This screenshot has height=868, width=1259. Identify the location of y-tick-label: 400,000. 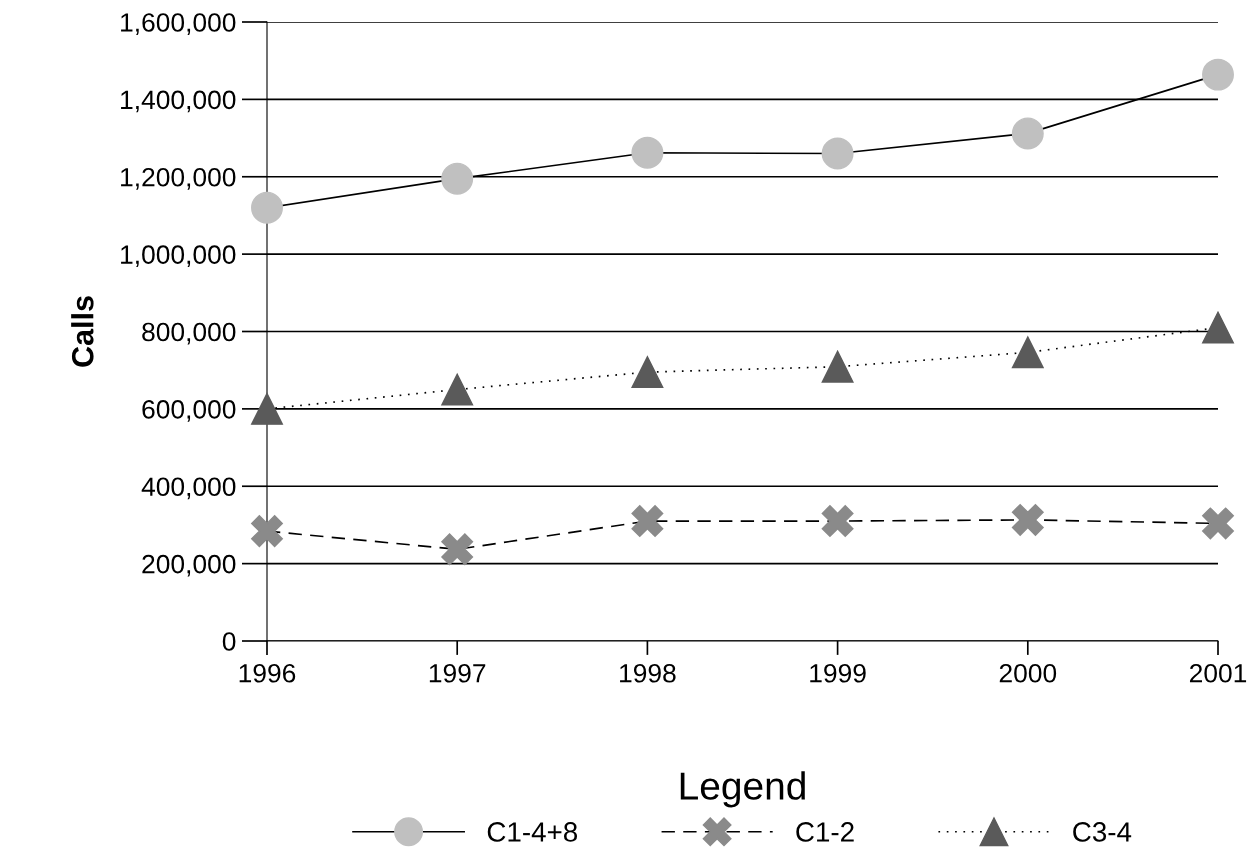
(188, 488).